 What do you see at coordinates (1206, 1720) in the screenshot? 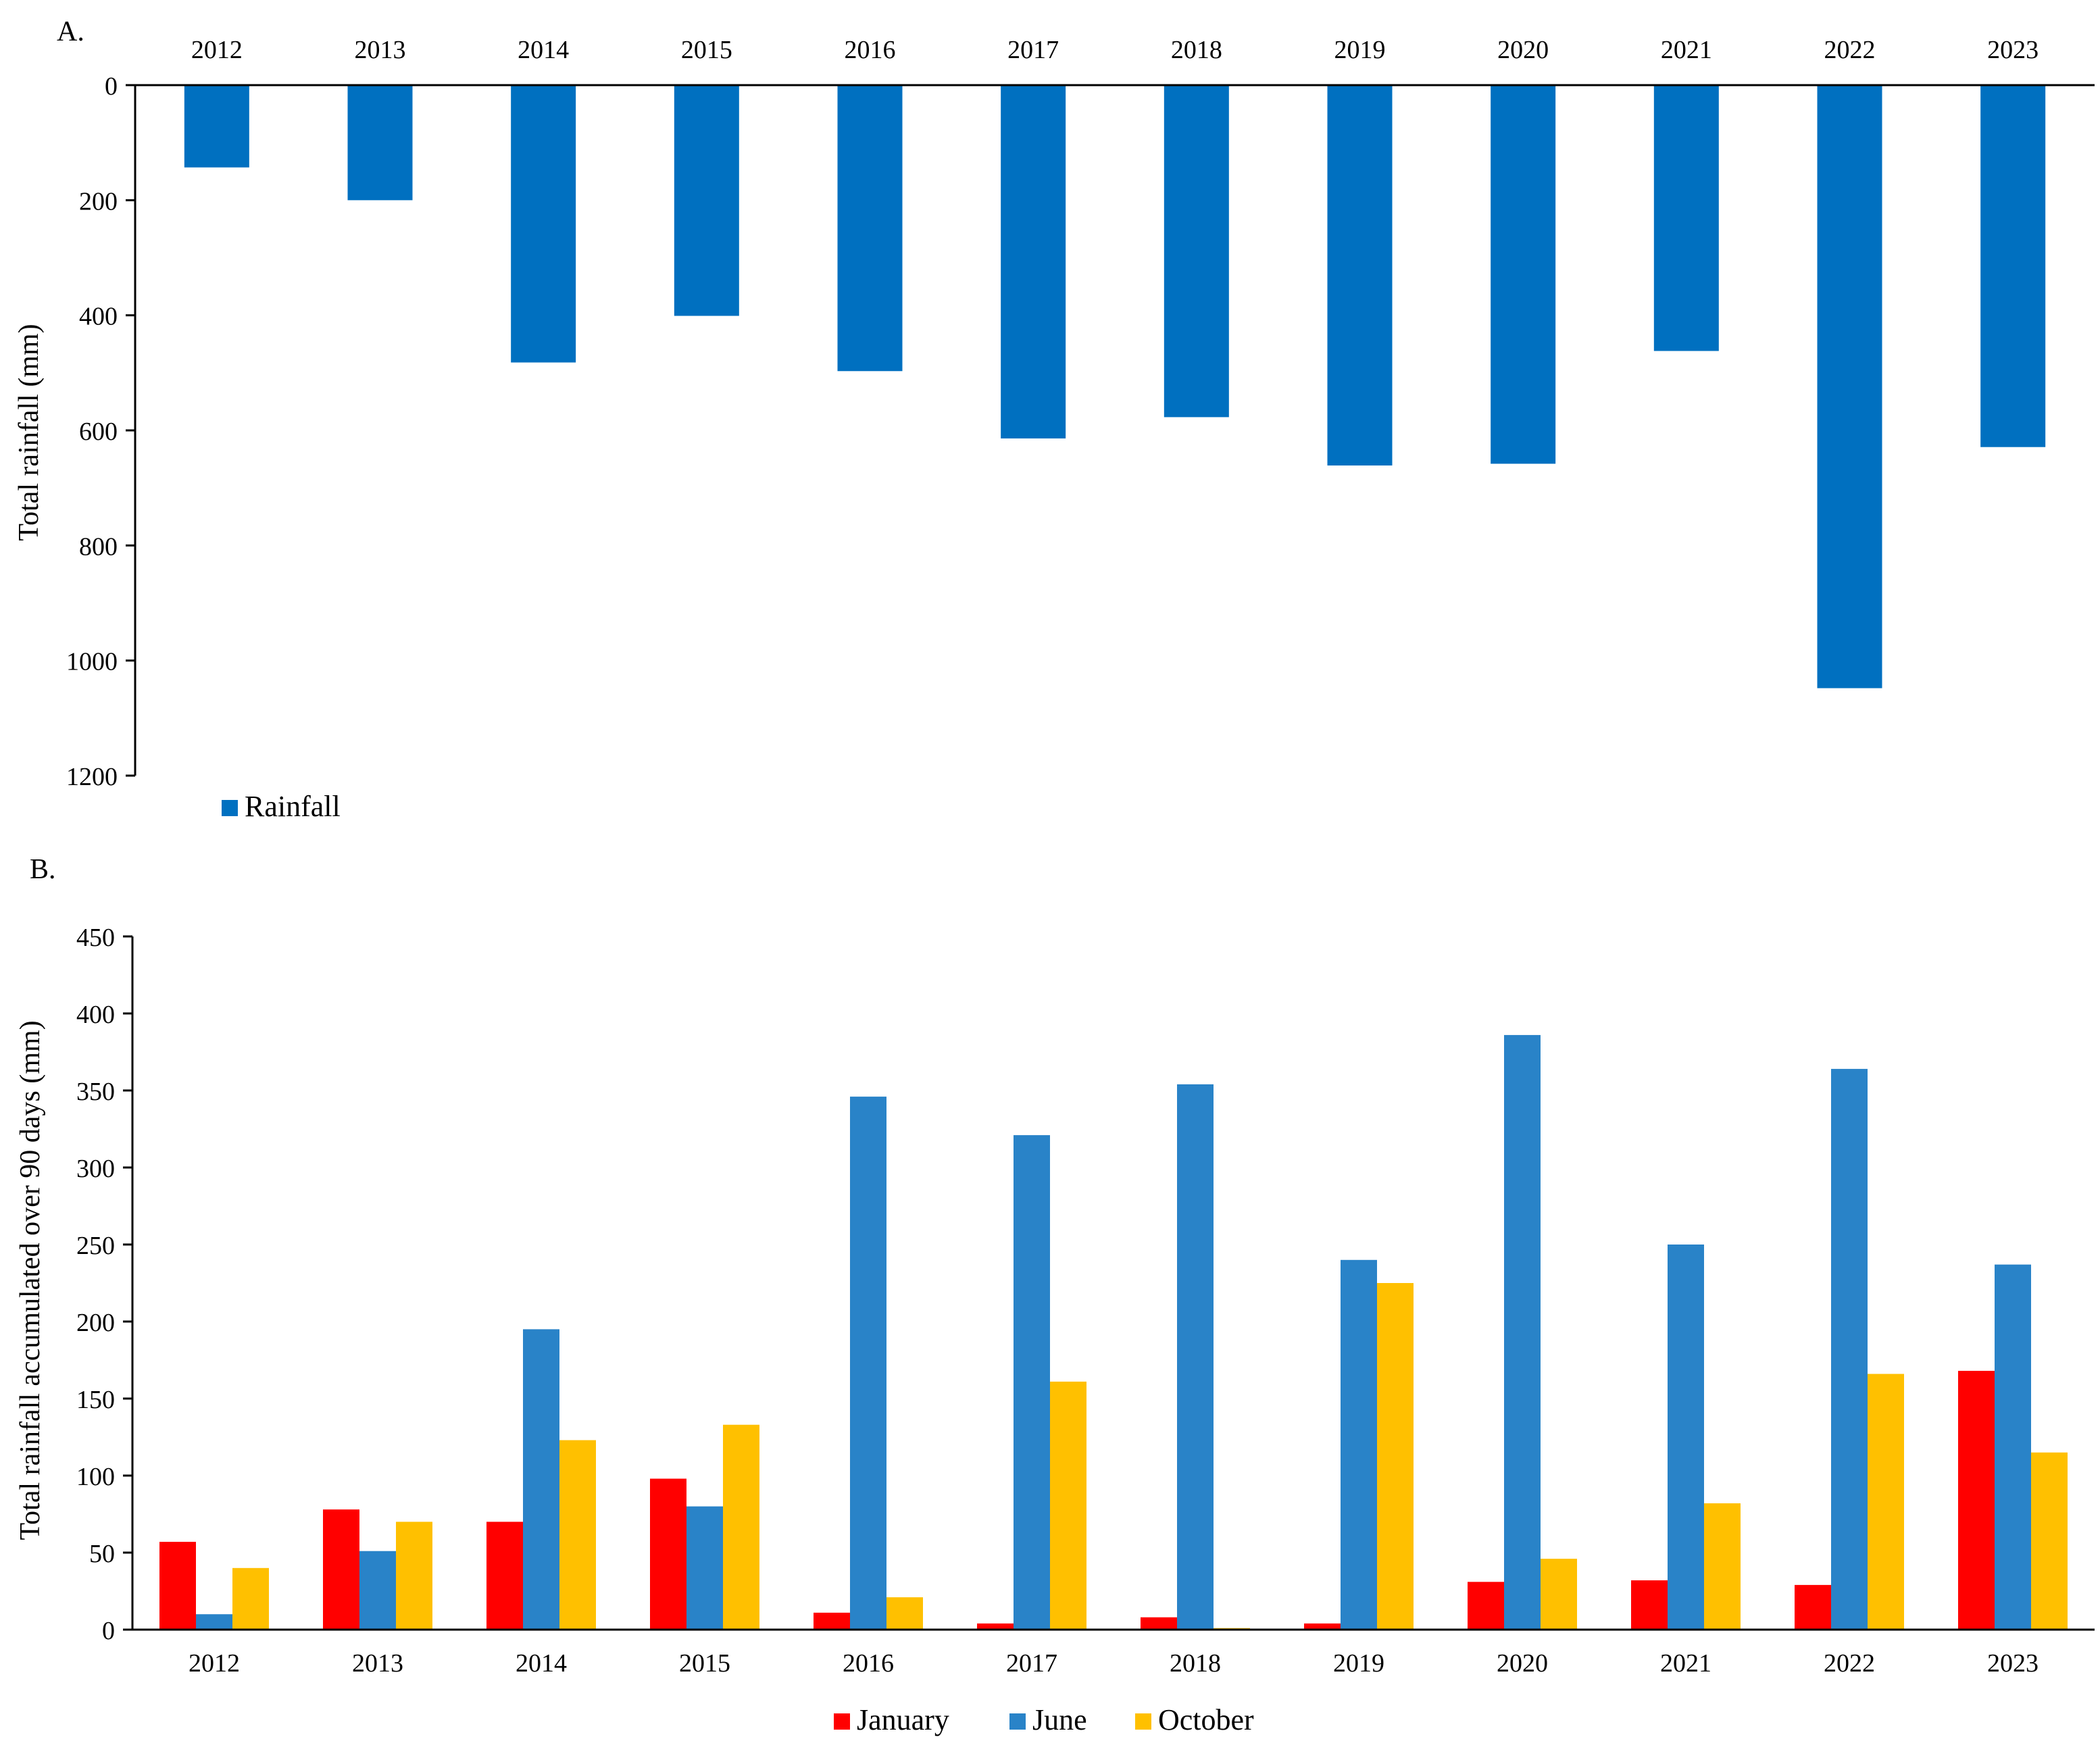
I see `legend-label-october: October` at bounding box center [1206, 1720].